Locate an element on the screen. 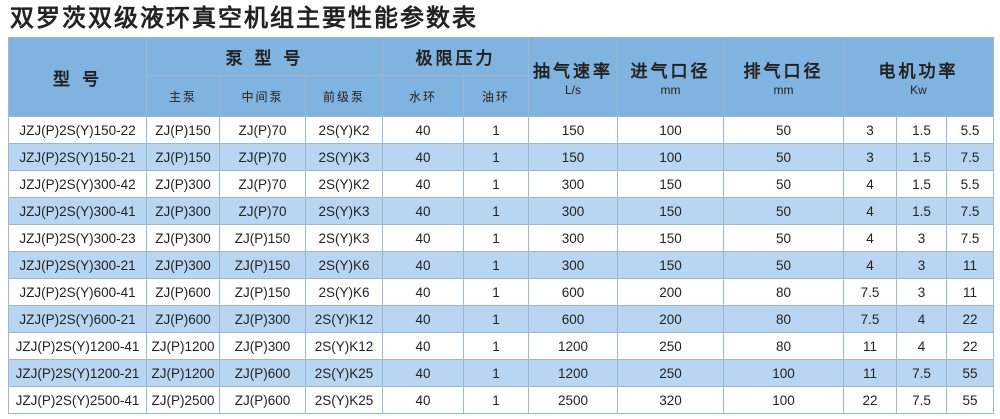  header-inlet-unit: mm is located at coordinates (670, 90).